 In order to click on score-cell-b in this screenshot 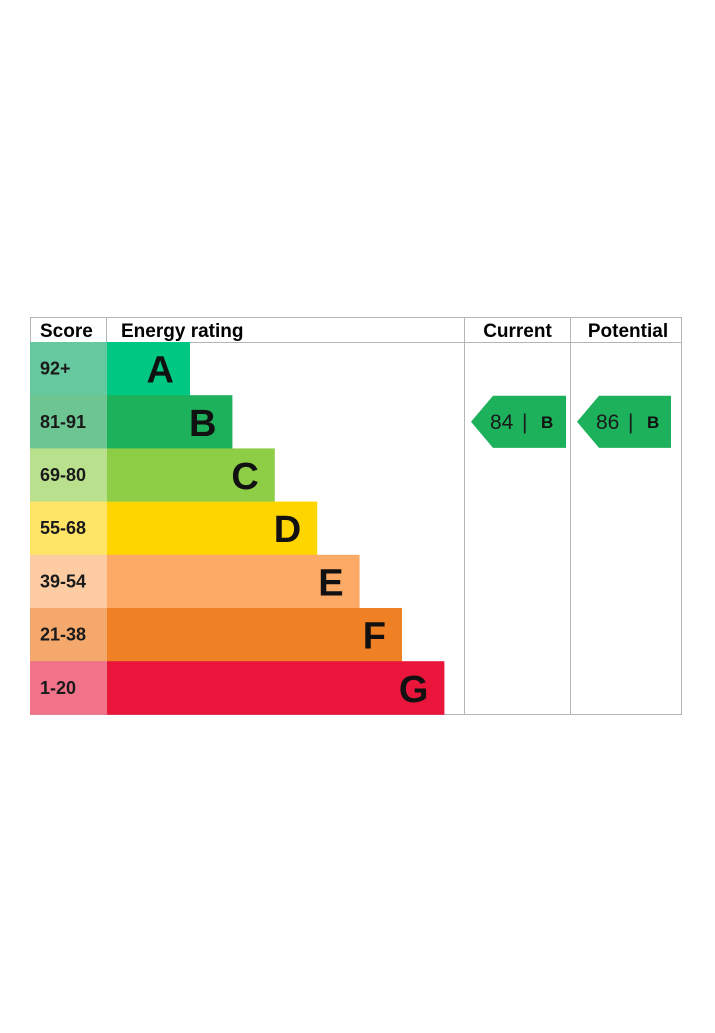, I will do `click(68, 422)`.